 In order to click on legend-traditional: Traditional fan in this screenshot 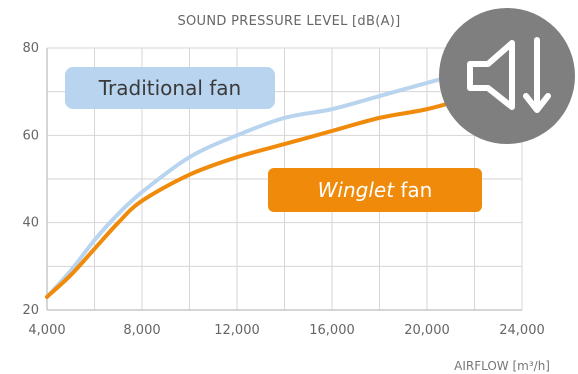, I will do `click(170, 88)`.